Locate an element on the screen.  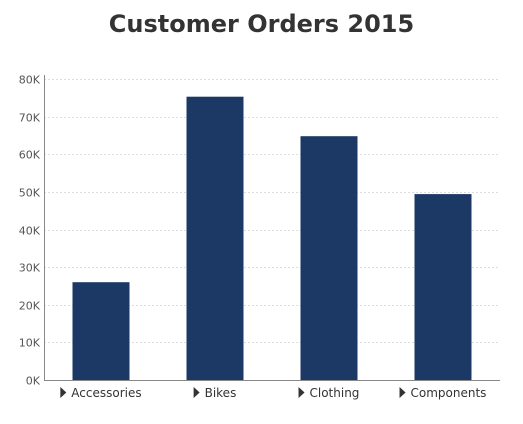
y-tick-label: 70K is located at coordinates (30, 118).